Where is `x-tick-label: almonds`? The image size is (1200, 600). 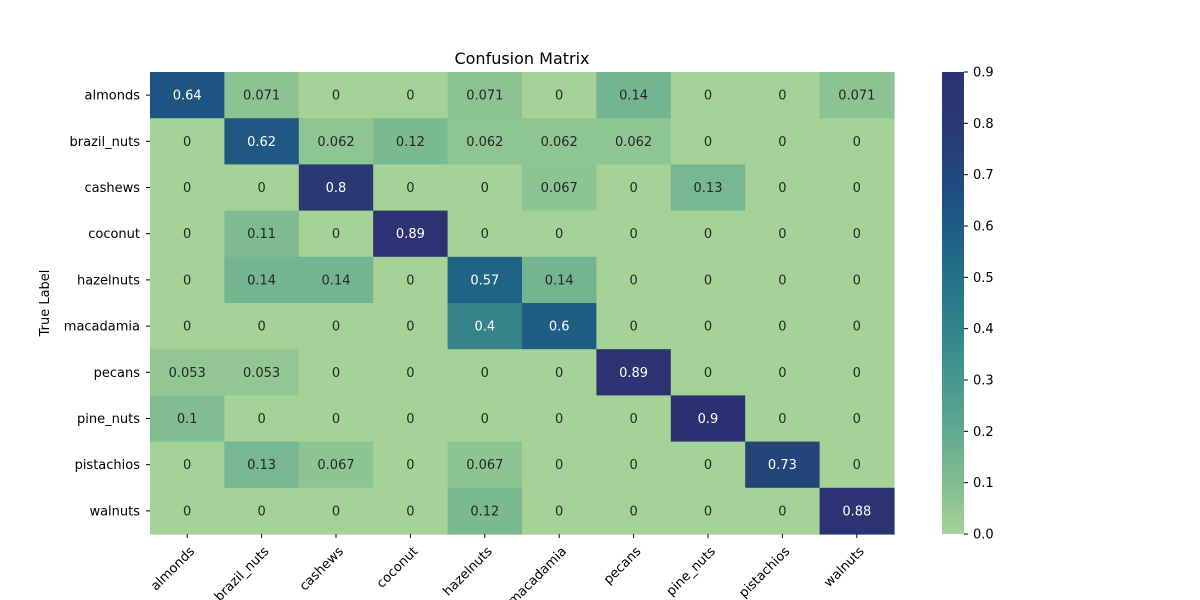
x-tick-label: almonds is located at coordinates (173, 569).